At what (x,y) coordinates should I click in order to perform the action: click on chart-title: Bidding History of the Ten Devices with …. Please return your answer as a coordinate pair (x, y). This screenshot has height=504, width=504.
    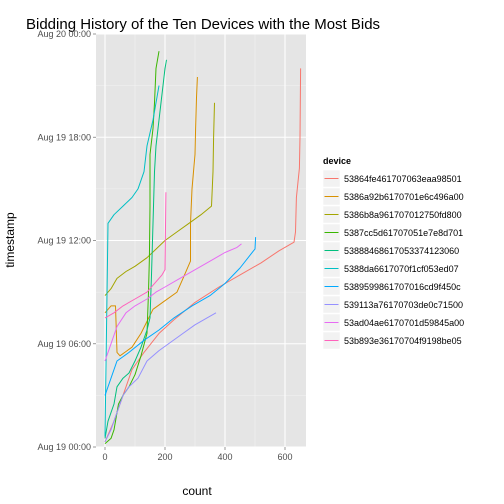
    Looking at the image, I should click on (203, 24).